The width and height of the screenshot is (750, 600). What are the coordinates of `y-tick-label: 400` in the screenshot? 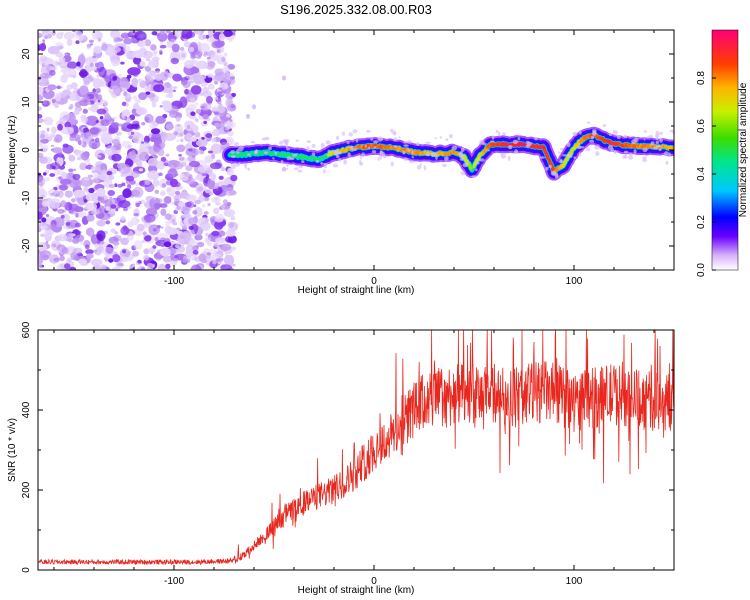 It's located at (26, 409).